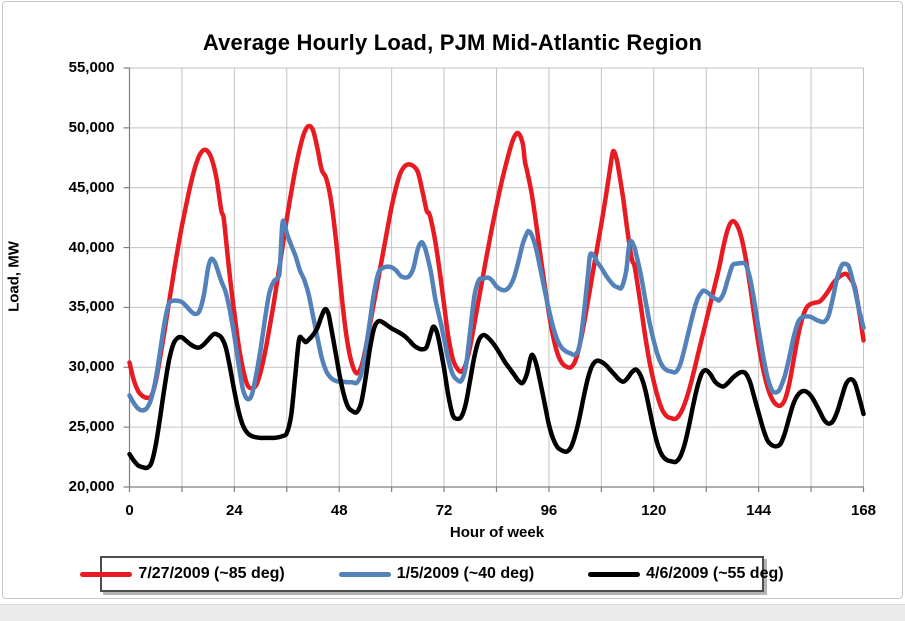 The width and height of the screenshot is (905, 621). Describe the element at coordinates (211, 573) in the screenshot. I see `legend-label: 7/27/2009 (~85 deg)` at that location.